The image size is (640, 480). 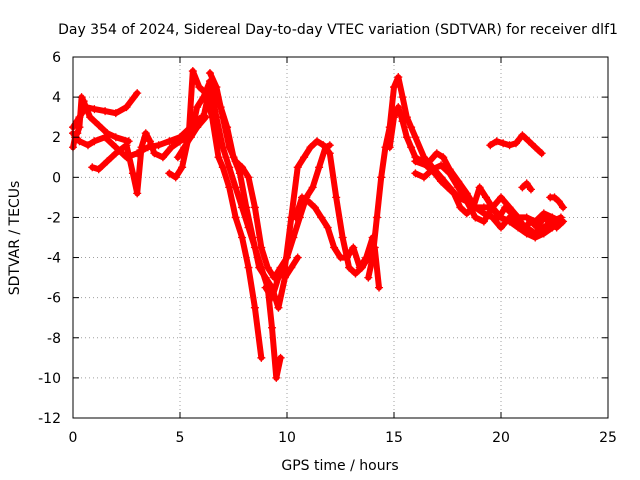 What do you see at coordinates (49, 379) in the screenshot?
I see `y-tick-label: -10` at bounding box center [49, 379].